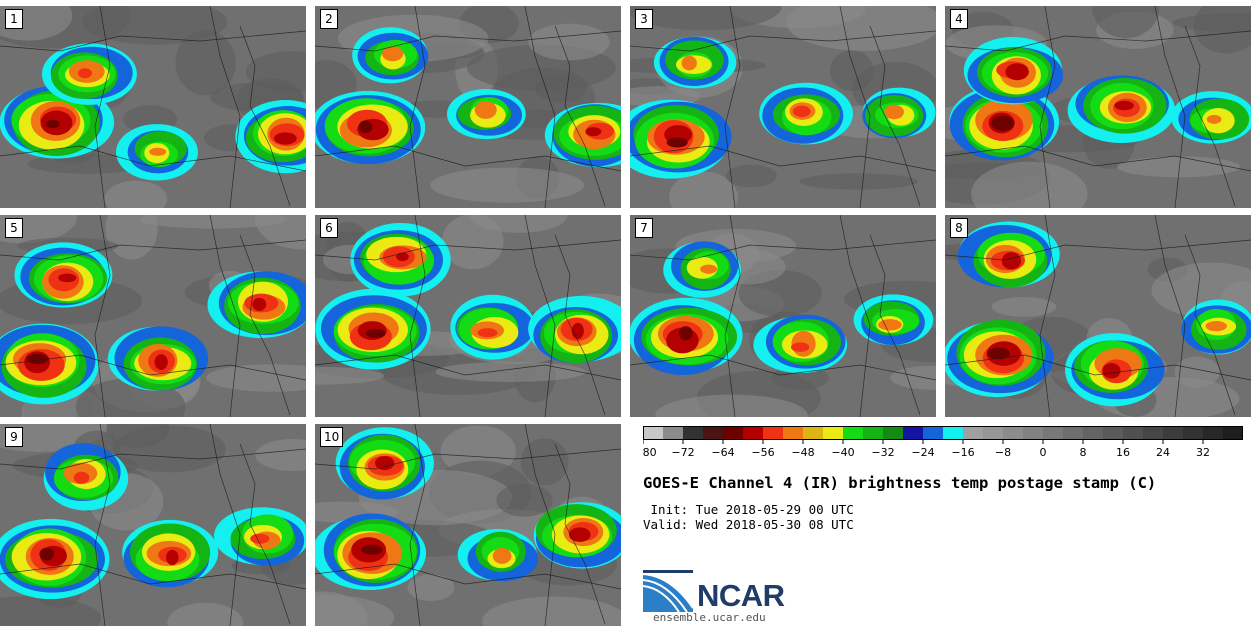 The image size is (1260, 627). I want to click on forecast-panel-7: 7, so click(783, 316).